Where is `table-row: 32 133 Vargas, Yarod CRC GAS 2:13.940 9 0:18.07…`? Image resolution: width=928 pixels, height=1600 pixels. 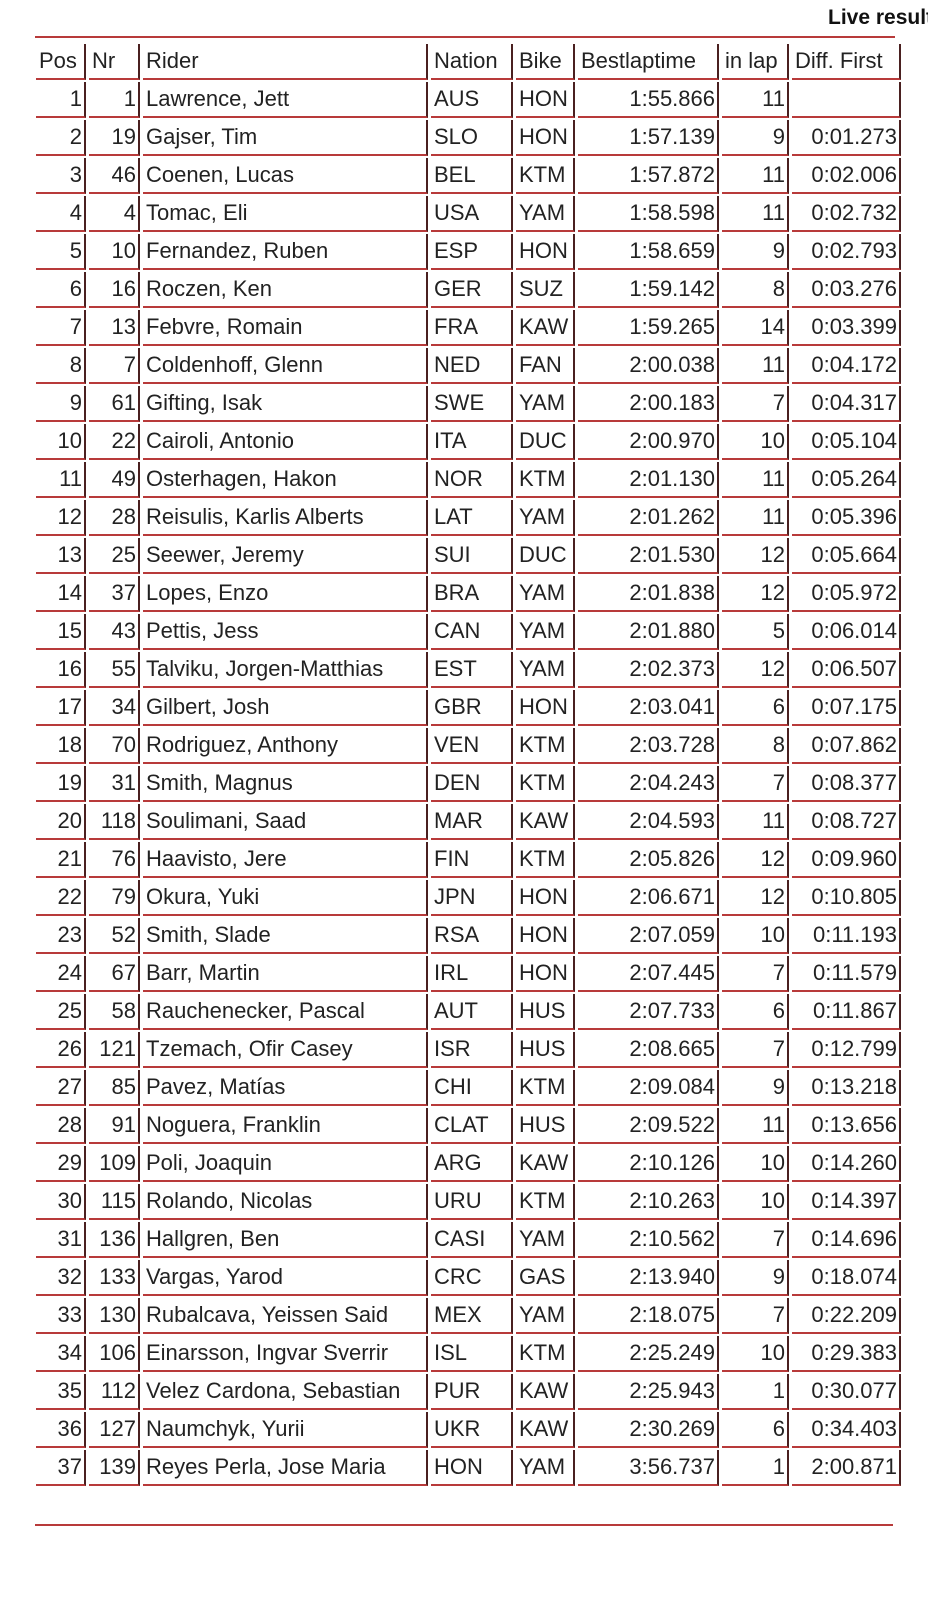 table-row: 32 133 Vargas, Yarod CRC GAS 2:13.940 9 0:18.07… is located at coordinates (468, 1278).